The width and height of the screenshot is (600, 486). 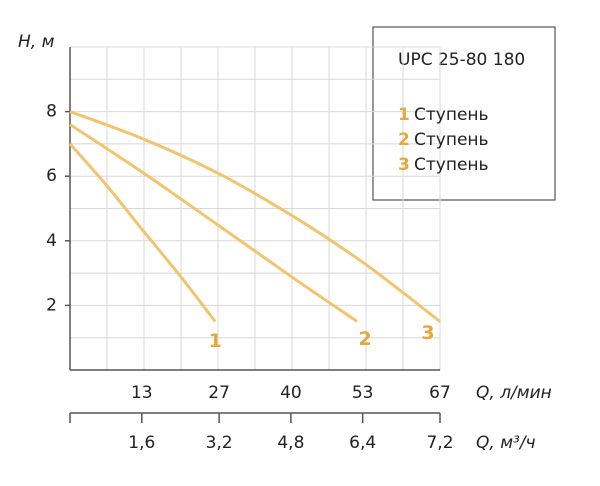 I want to click on curve-label: 2, so click(x=365, y=339).